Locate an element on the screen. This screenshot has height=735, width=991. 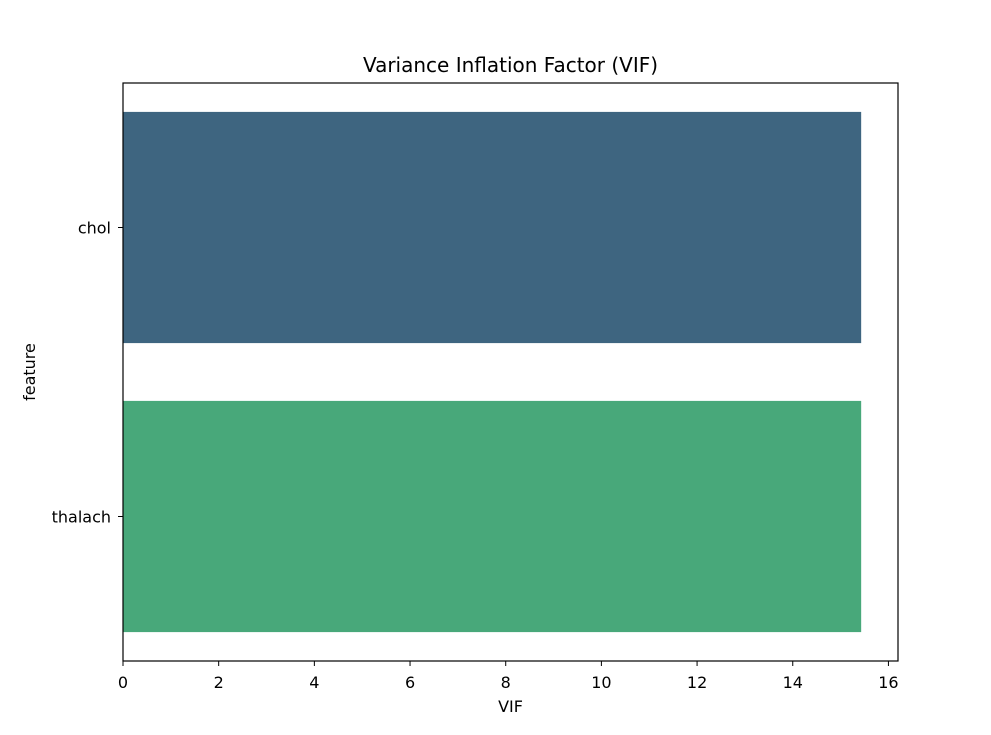
x-axis-label: VIF is located at coordinates (510, 706).